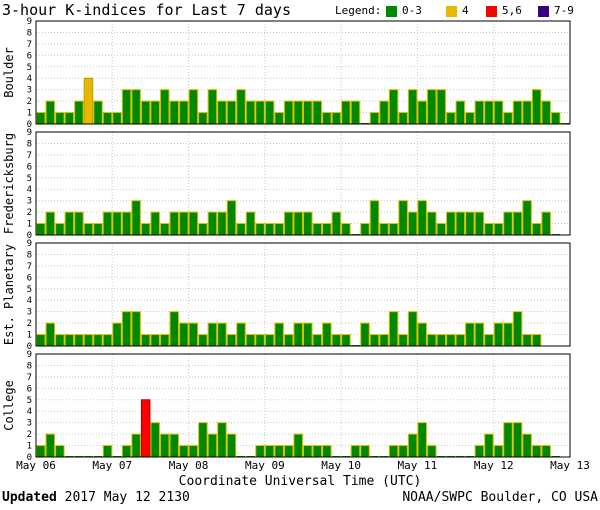 The image size is (600, 510). What do you see at coordinates (9, 405) in the screenshot?
I see `panel-label-college: College` at bounding box center [9, 405].